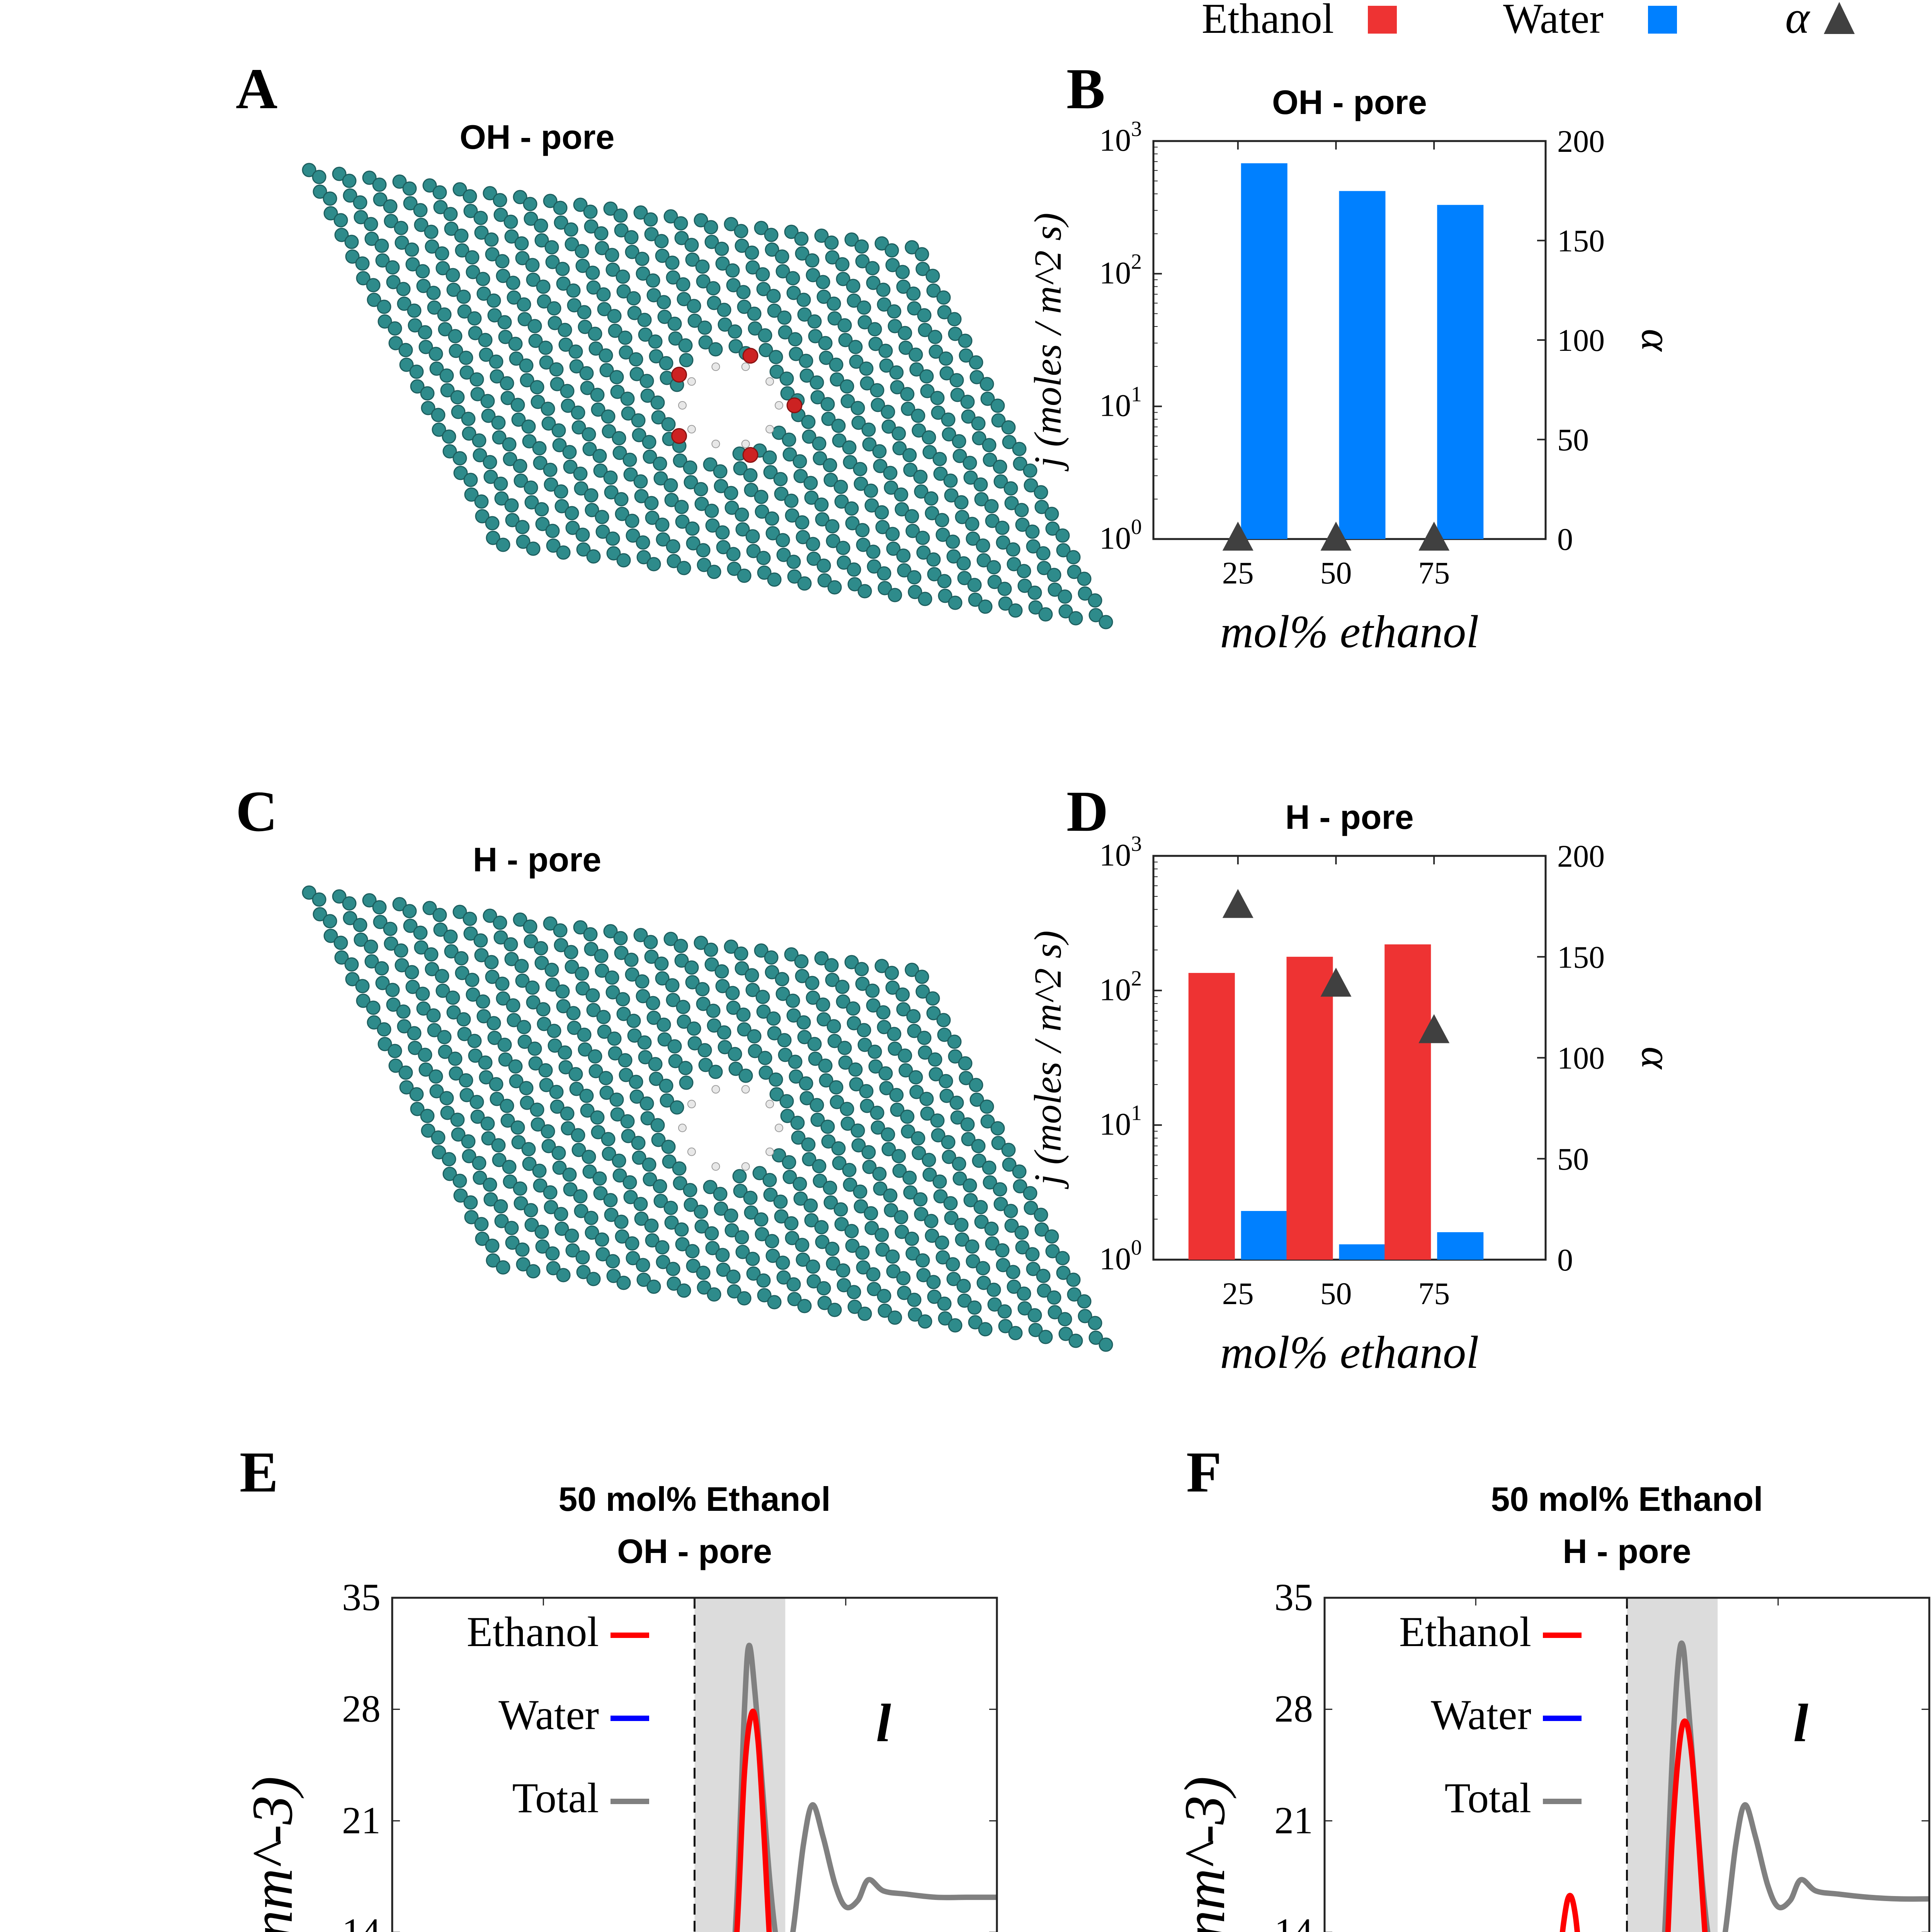  What do you see at coordinates (1657, 340) in the screenshot?
I see `y2-axis-label: α` at bounding box center [1657, 340].